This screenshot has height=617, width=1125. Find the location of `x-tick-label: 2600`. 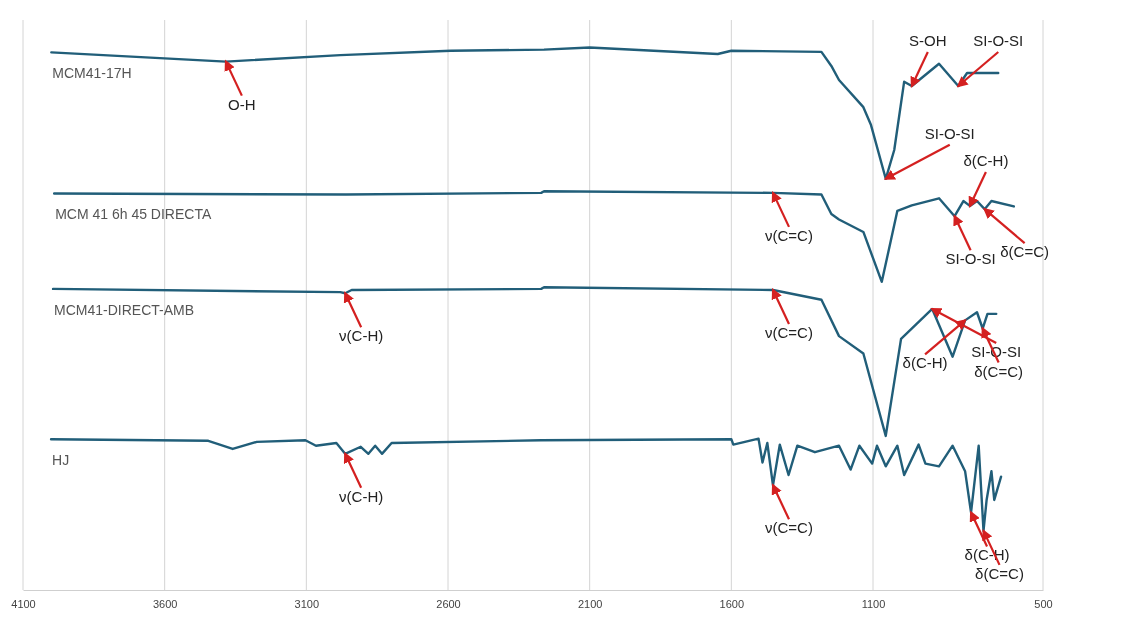

x-tick-label: 2600 is located at coordinates (448, 603).